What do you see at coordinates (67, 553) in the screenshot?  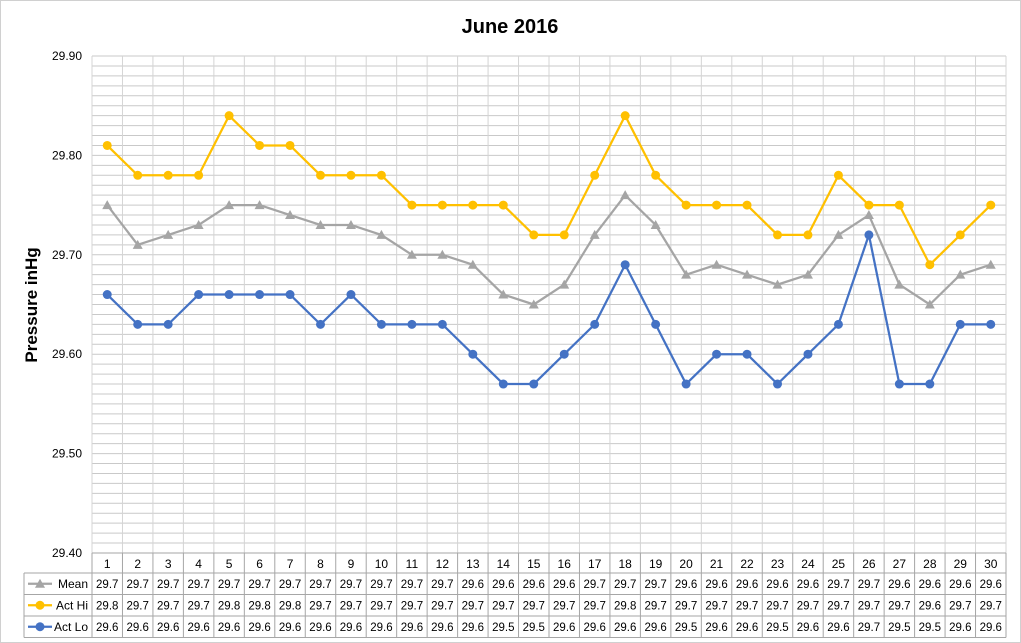 I see `y-tick-label: 29.40` at bounding box center [67, 553].